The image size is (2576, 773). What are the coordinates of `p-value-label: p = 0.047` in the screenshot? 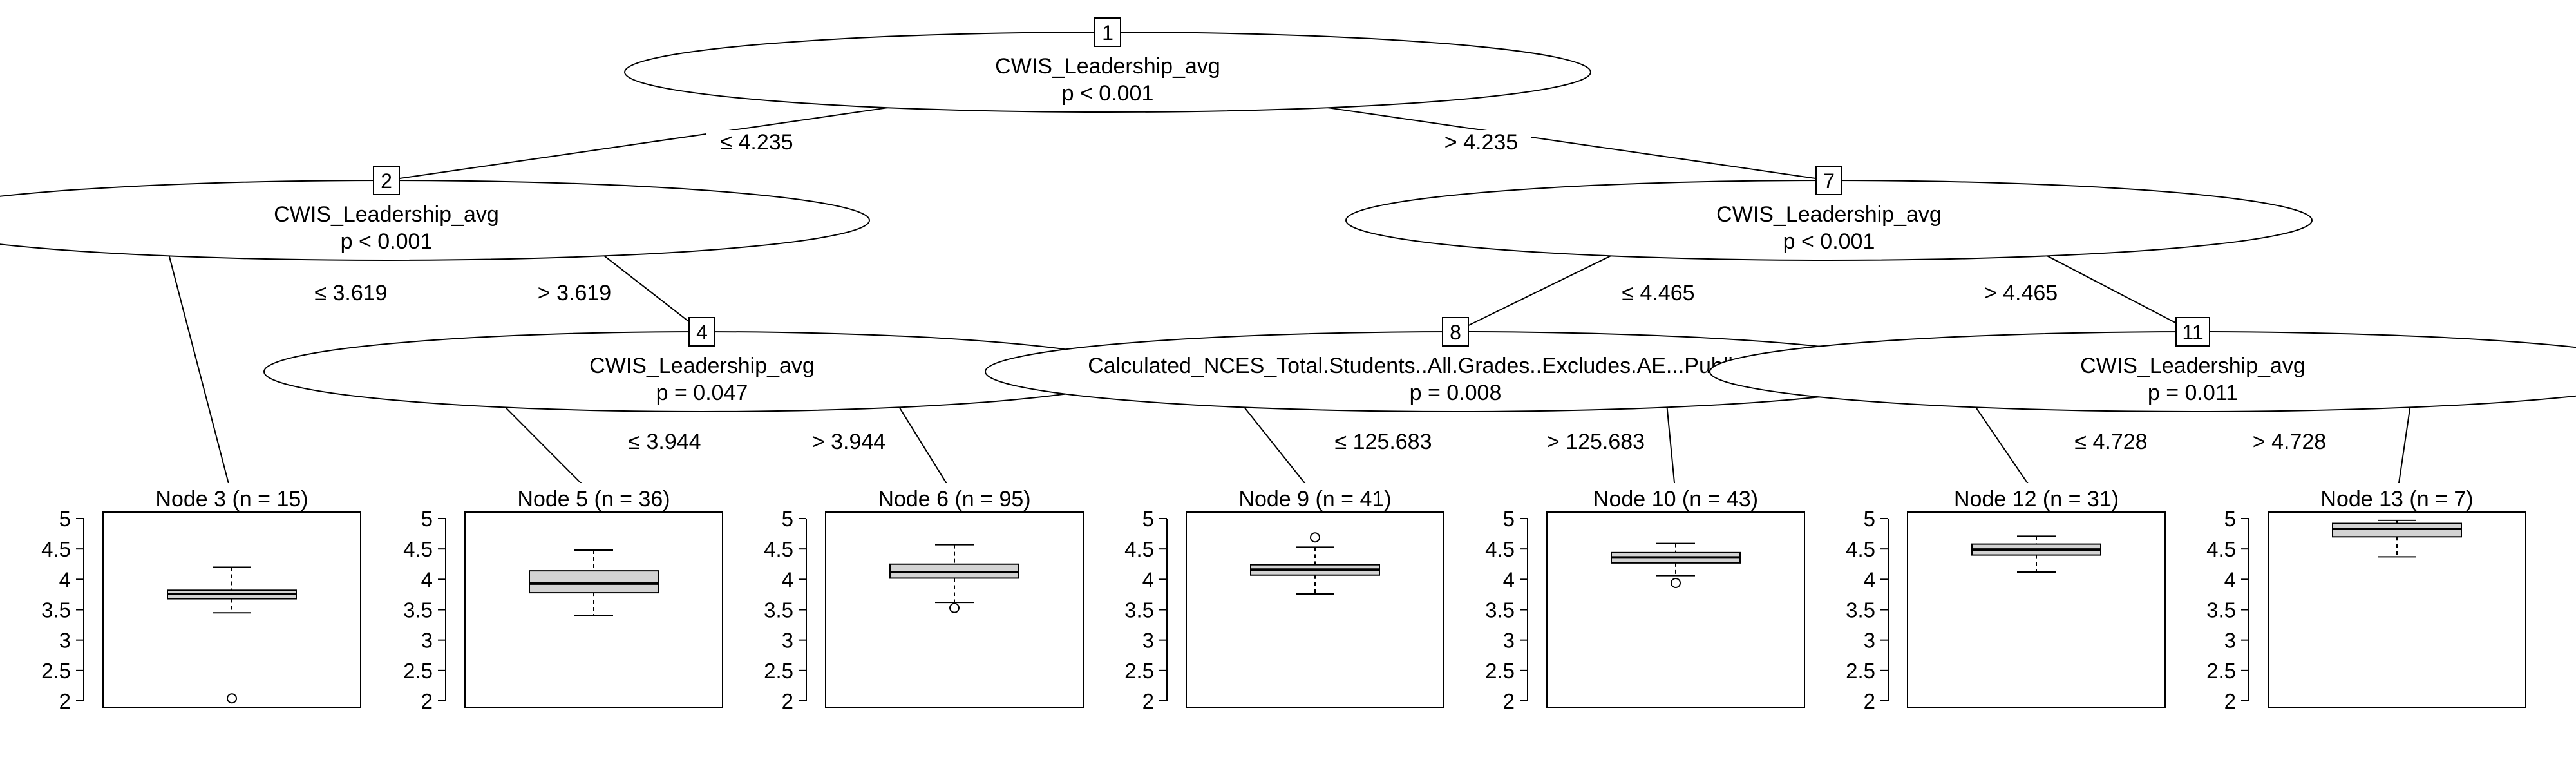 It's located at (702, 393).